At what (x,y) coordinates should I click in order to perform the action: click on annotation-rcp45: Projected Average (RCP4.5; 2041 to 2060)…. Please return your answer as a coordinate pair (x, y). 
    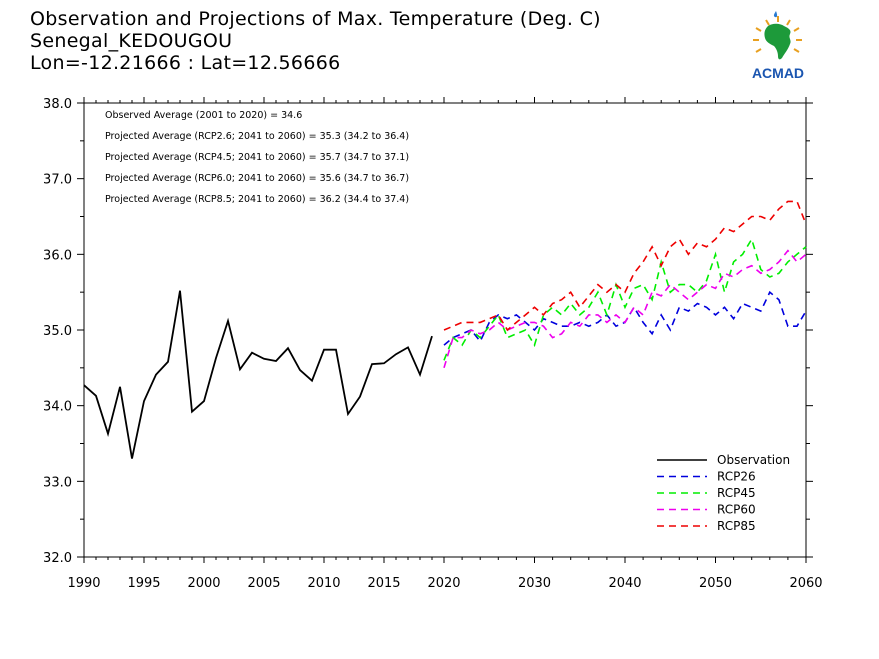
    Looking at the image, I should click on (257, 157).